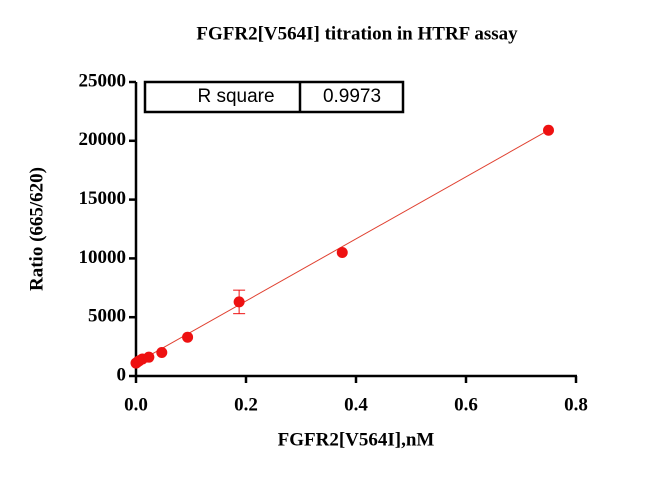 This screenshot has height=478, width=653. I want to click on chart-title: FGFR2[V564I] titration in HTRF assay, so click(357, 33).